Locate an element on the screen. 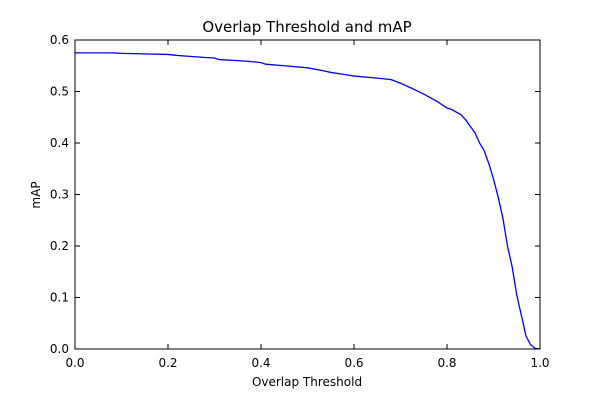 This screenshot has width=600, height=400. y-tick-label: 0.6 is located at coordinates (59, 40).